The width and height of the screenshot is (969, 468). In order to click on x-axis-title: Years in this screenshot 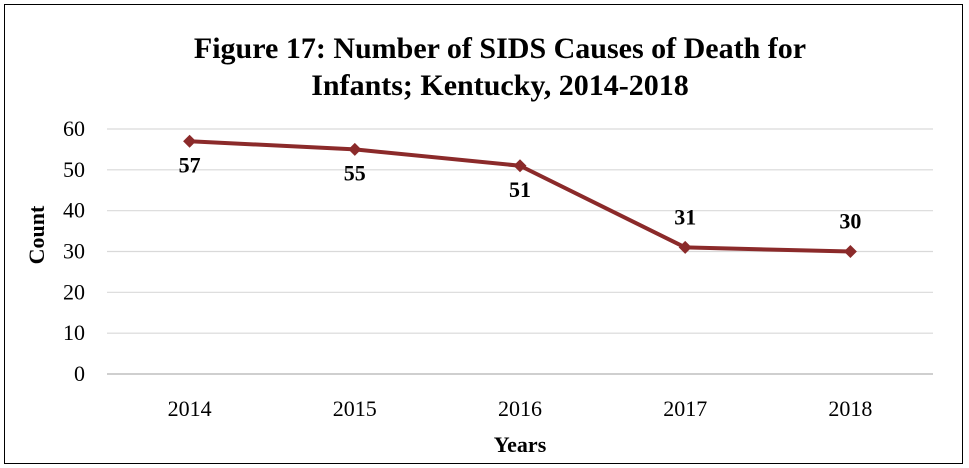, I will do `click(520, 444)`.